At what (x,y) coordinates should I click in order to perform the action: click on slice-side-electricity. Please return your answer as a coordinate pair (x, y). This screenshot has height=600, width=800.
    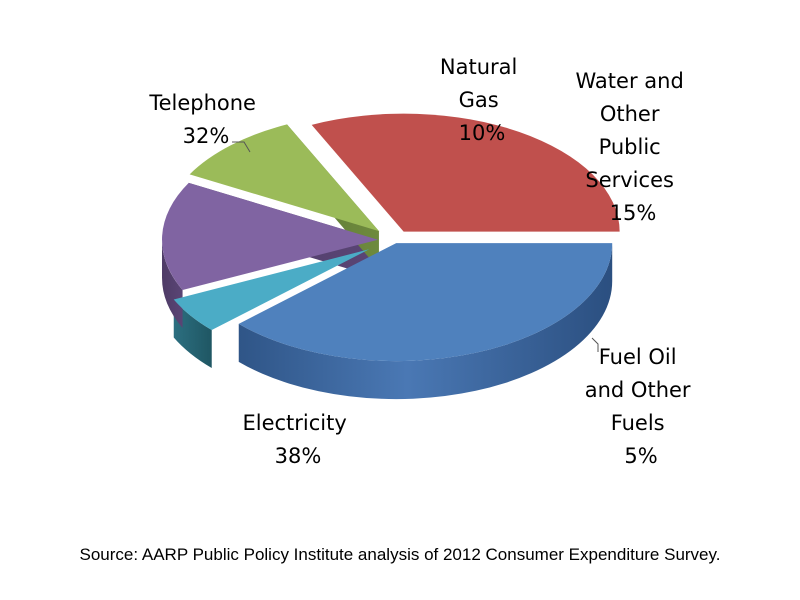
    Looking at the image, I should click on (425, 321).